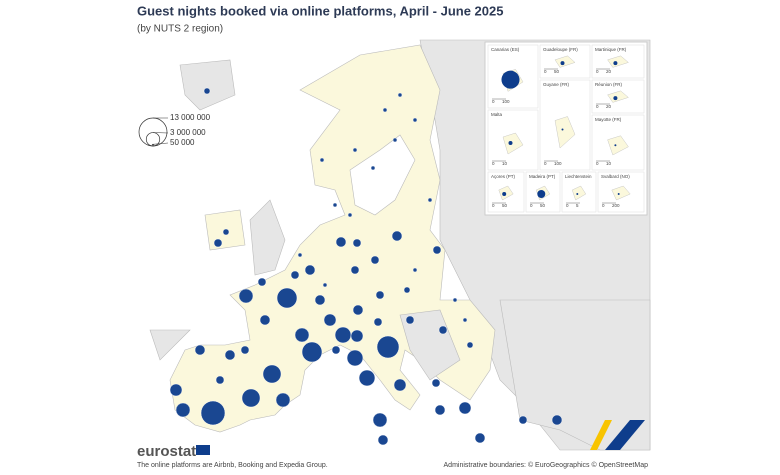 Image resolution: width=780 pixels, height=475 pixels. I want to click on inset-label: Malta, so click(497, 114).